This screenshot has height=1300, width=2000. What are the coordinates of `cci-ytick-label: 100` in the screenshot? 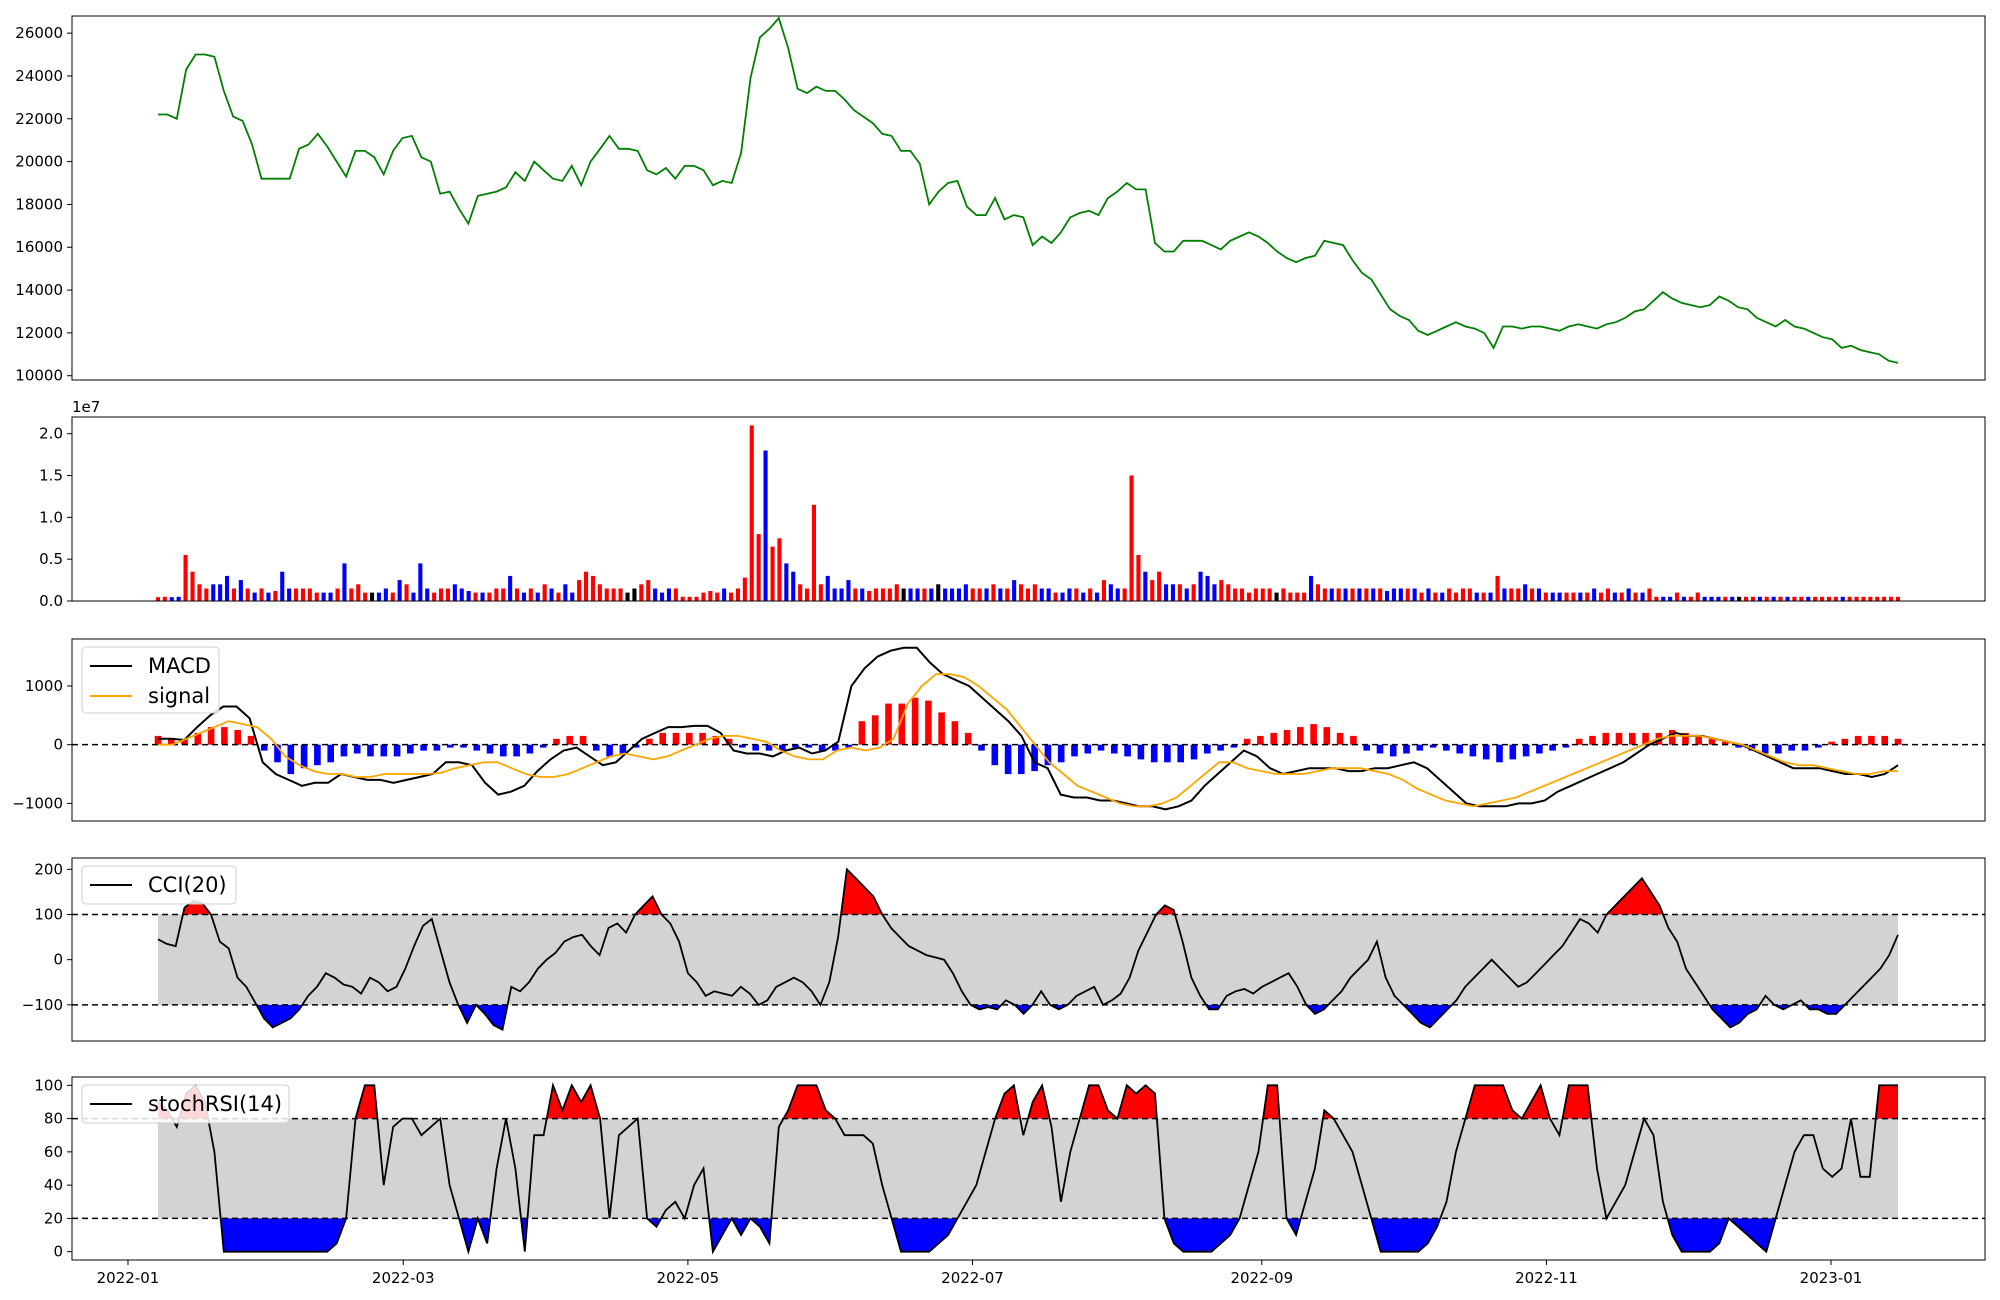 It's located at (48, 914).